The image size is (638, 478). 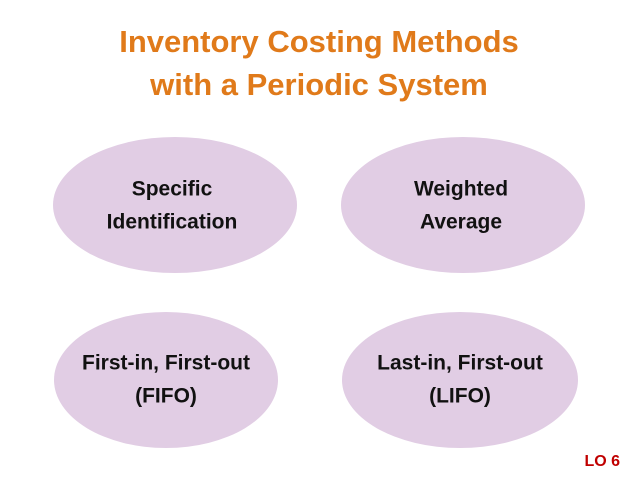 I want to click on method-label: Weighted, so click(x=461, y=189).